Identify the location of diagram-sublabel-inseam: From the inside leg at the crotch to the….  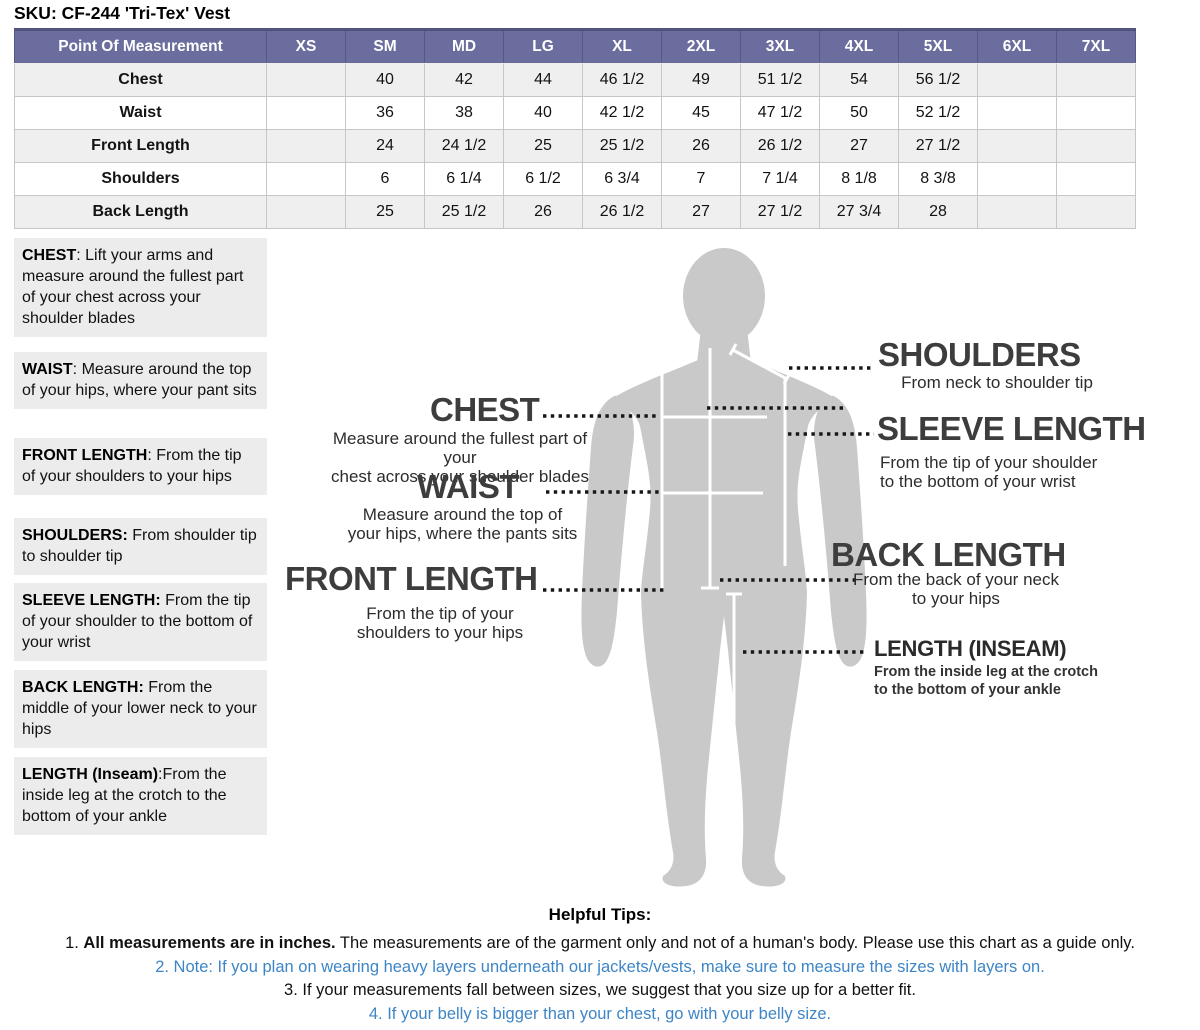
(986, 681).